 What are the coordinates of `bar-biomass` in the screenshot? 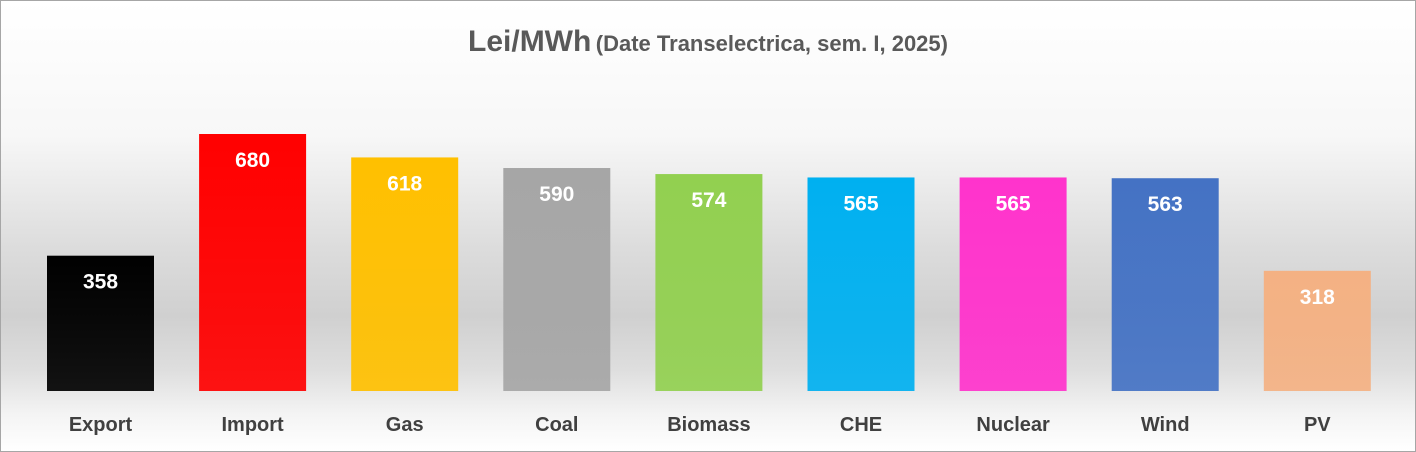 It's located at (709, 282).